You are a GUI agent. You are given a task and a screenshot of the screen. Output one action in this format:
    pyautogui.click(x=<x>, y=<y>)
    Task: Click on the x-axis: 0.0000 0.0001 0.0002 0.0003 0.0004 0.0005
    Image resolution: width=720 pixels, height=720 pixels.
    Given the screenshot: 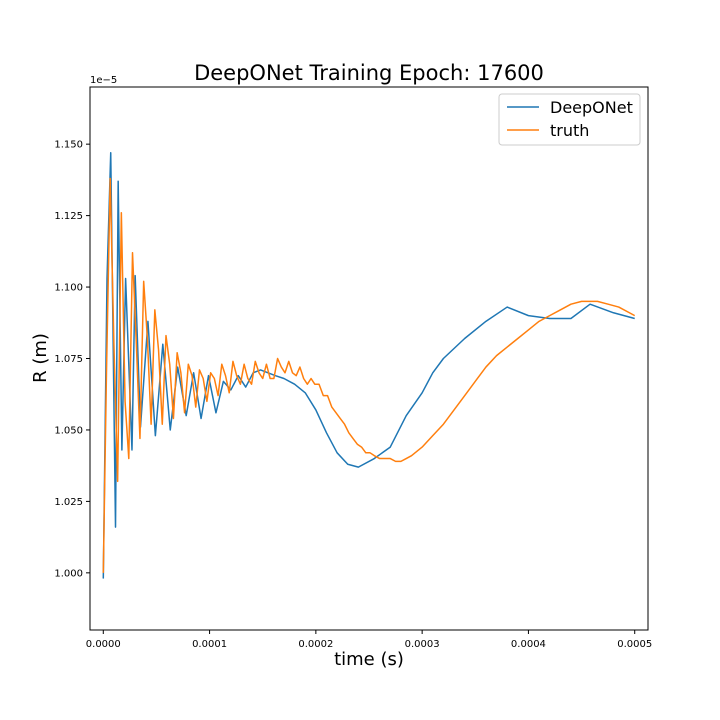 What is the action you would take?
    pyautogui.click(x=369, y=640)
    